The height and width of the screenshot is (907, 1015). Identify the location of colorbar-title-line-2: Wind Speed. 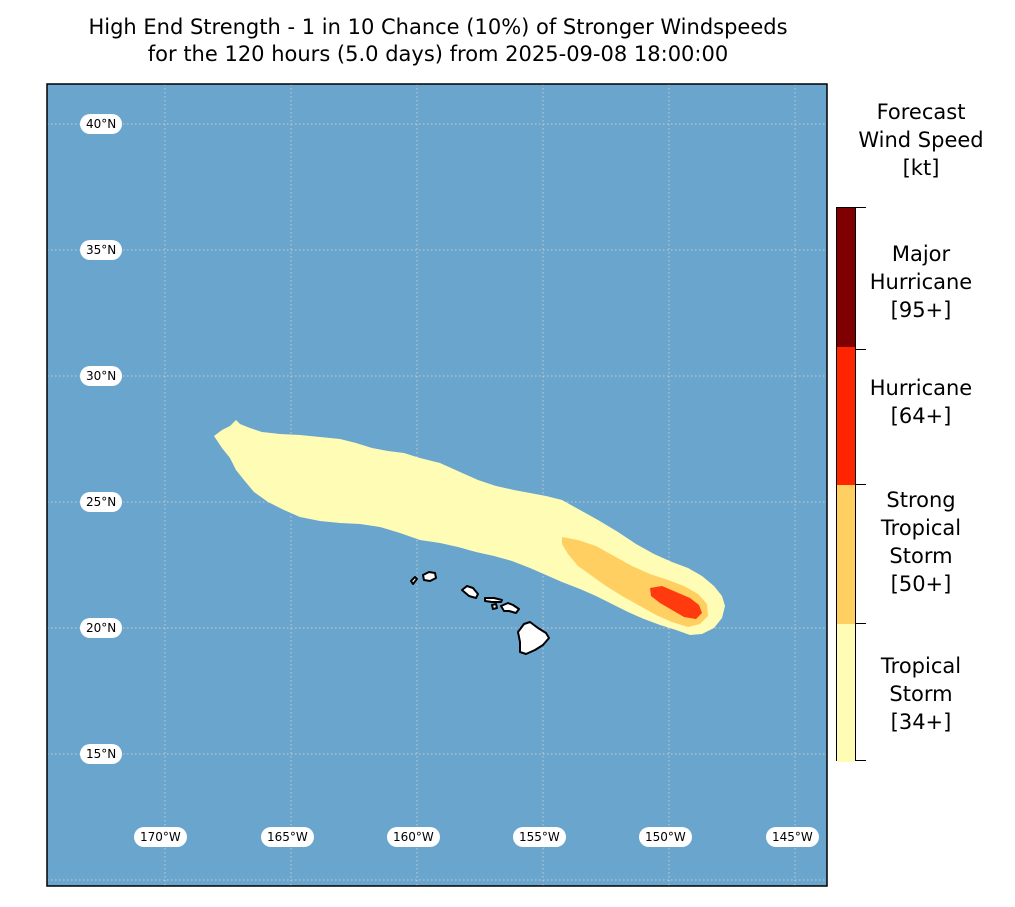
(921, 140).